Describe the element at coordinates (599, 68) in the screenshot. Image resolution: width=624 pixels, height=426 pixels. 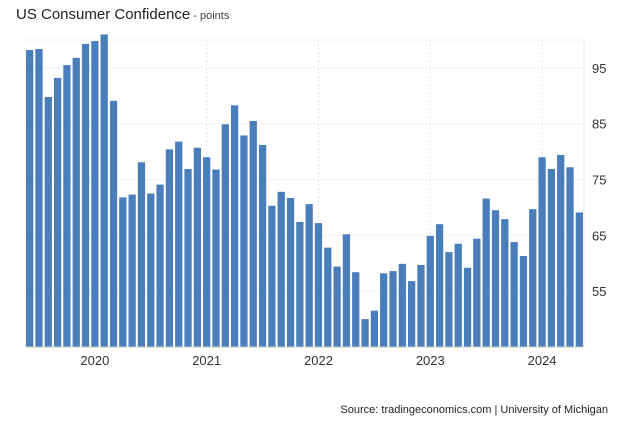
I see `y-tick-label: 95` at that location.